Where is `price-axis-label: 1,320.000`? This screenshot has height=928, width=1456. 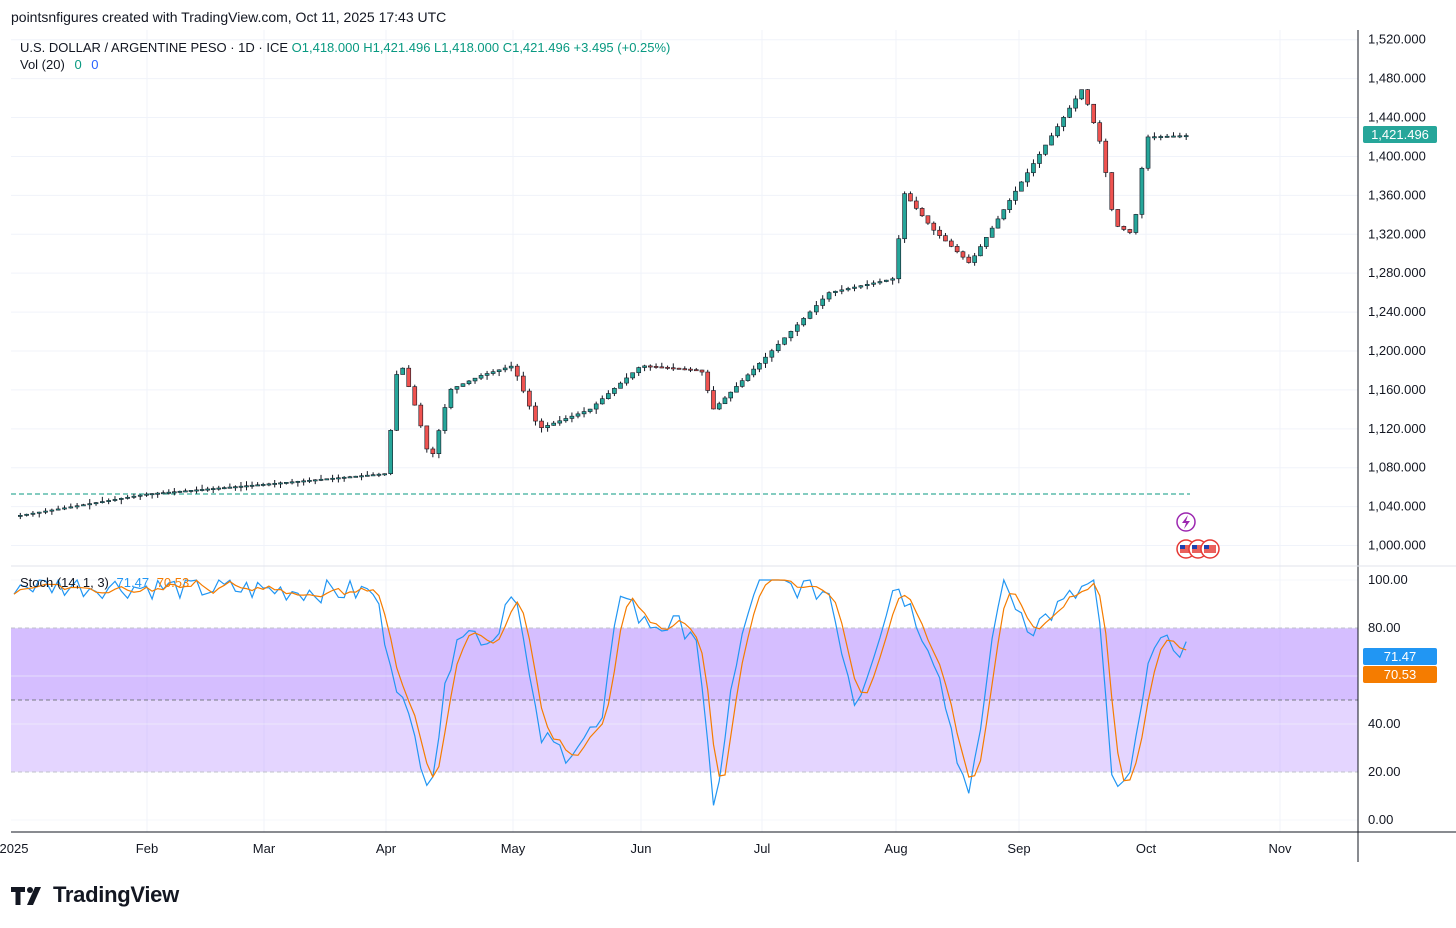
price-axis-label: 1,320.000 is located at coordinates (1397, 233).